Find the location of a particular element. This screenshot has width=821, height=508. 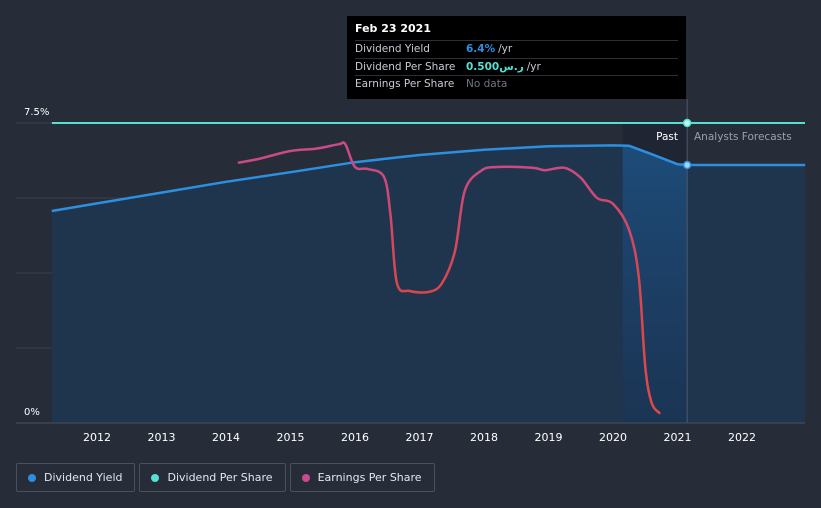

dividend-per-share-marker is located at coordinates (687, 123).